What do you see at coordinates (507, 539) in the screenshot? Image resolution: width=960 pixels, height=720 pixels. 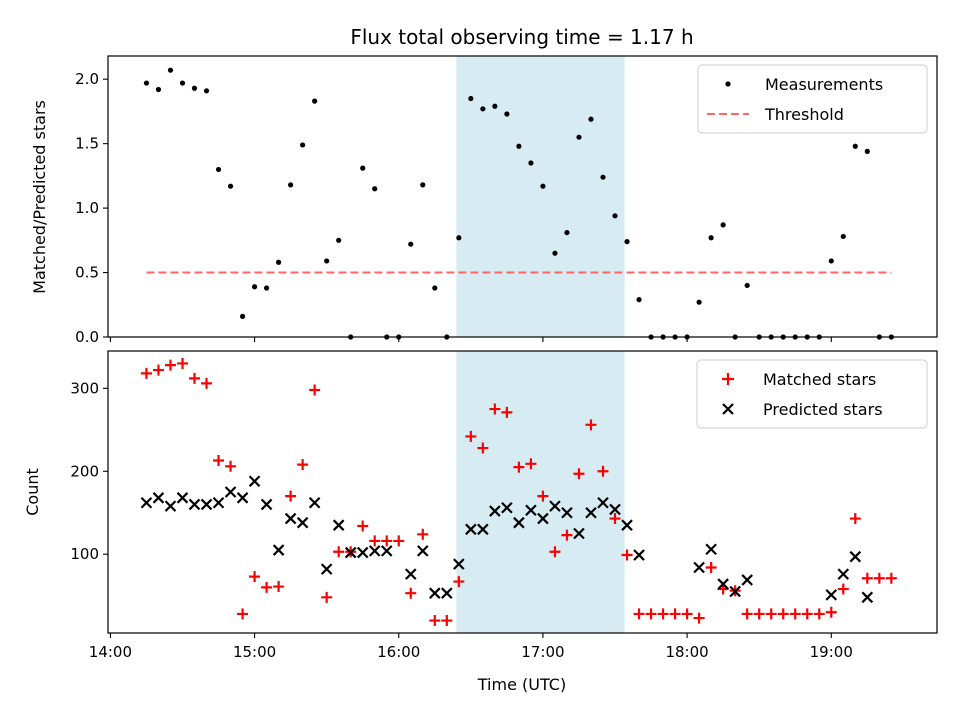 I see `predicted-stars-points` at bounding box center [507, 539].